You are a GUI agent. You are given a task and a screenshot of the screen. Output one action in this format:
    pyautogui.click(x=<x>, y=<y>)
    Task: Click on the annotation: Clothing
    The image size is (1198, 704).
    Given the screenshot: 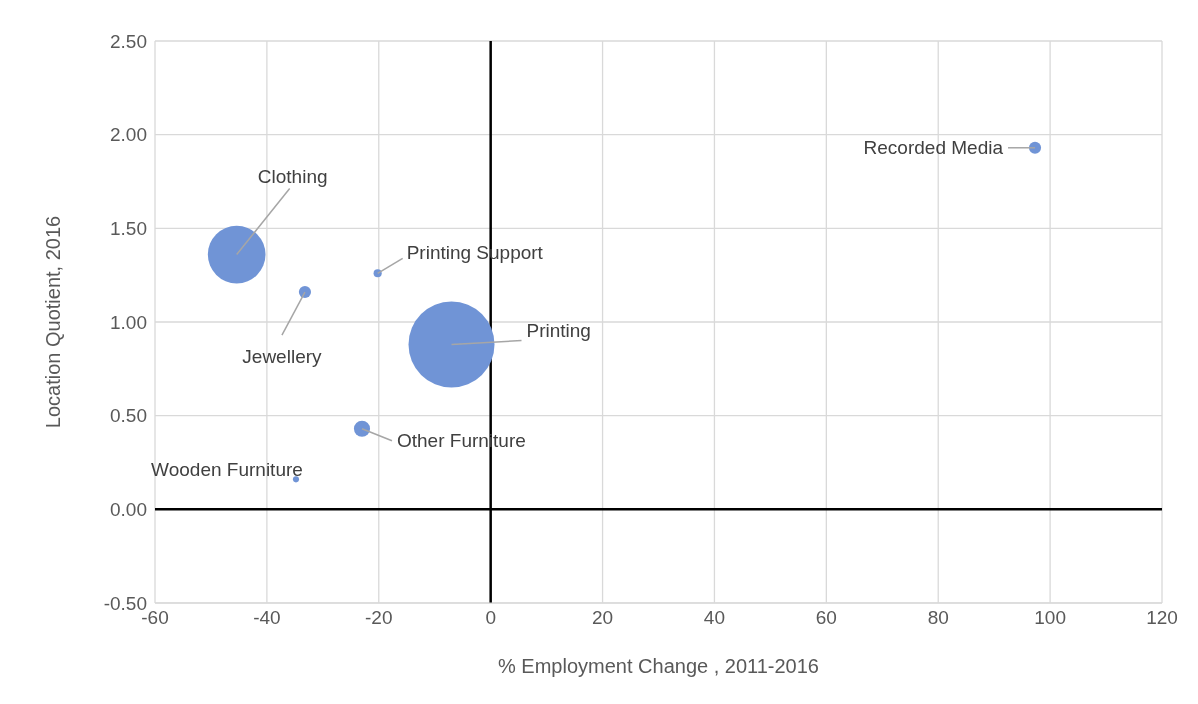 What is the action you would take?
    pyautogui.click(x=292, y=177)
    